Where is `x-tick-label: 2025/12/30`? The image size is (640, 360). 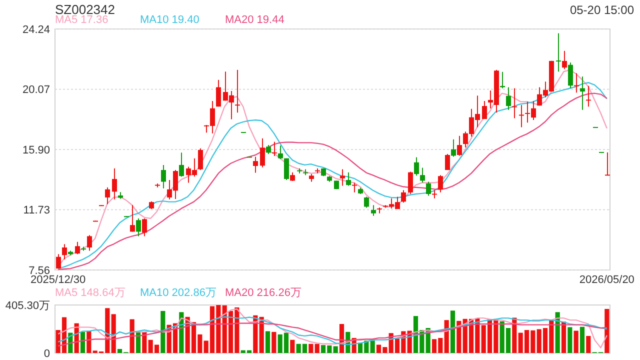 x-tick-label: 2025/12/30 is located at coordinates (58, 280).